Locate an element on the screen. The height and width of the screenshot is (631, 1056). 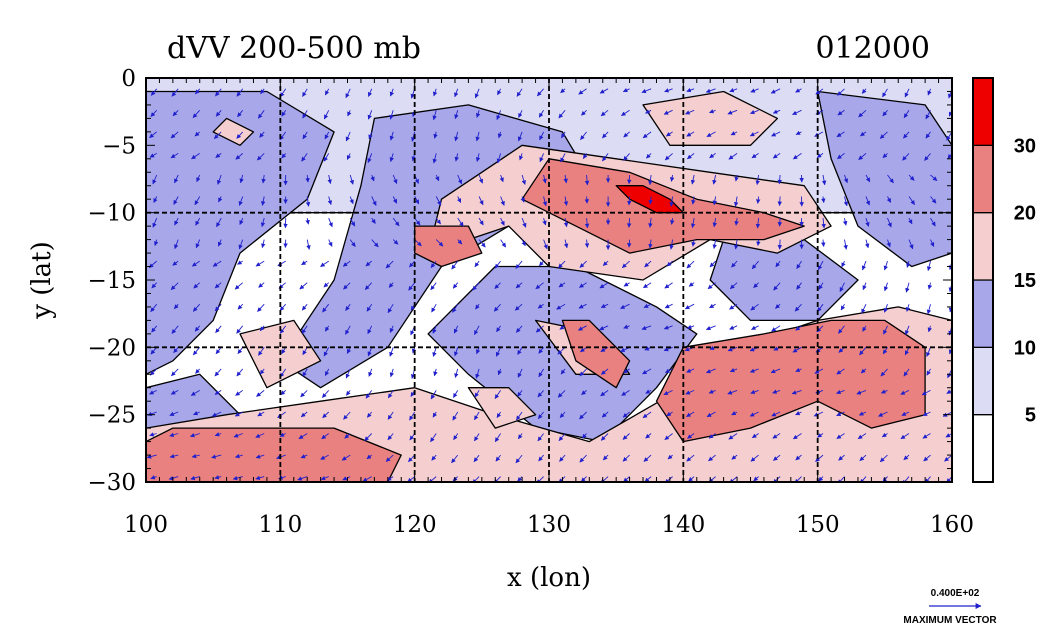
colorbar-labels: 5 10 15 20 30 is located at coordinates (1025, 280).